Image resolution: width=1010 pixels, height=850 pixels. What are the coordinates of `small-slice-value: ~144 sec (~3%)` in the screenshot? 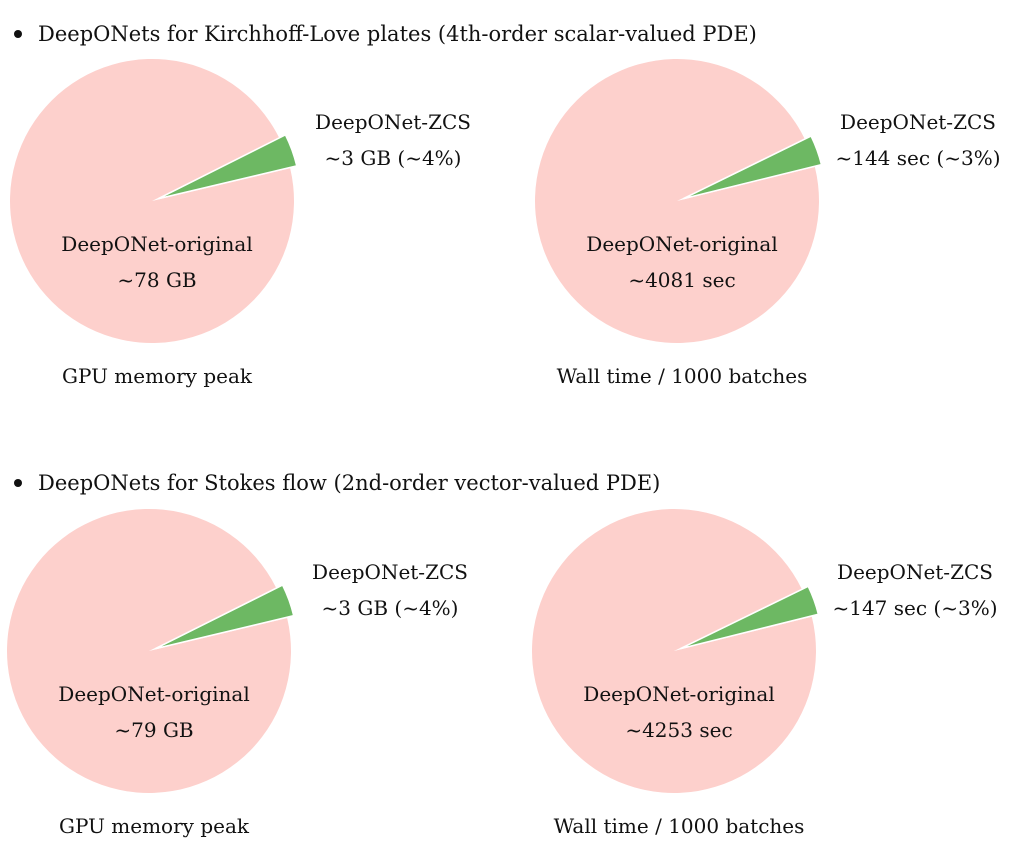 It's located at (918, 158).